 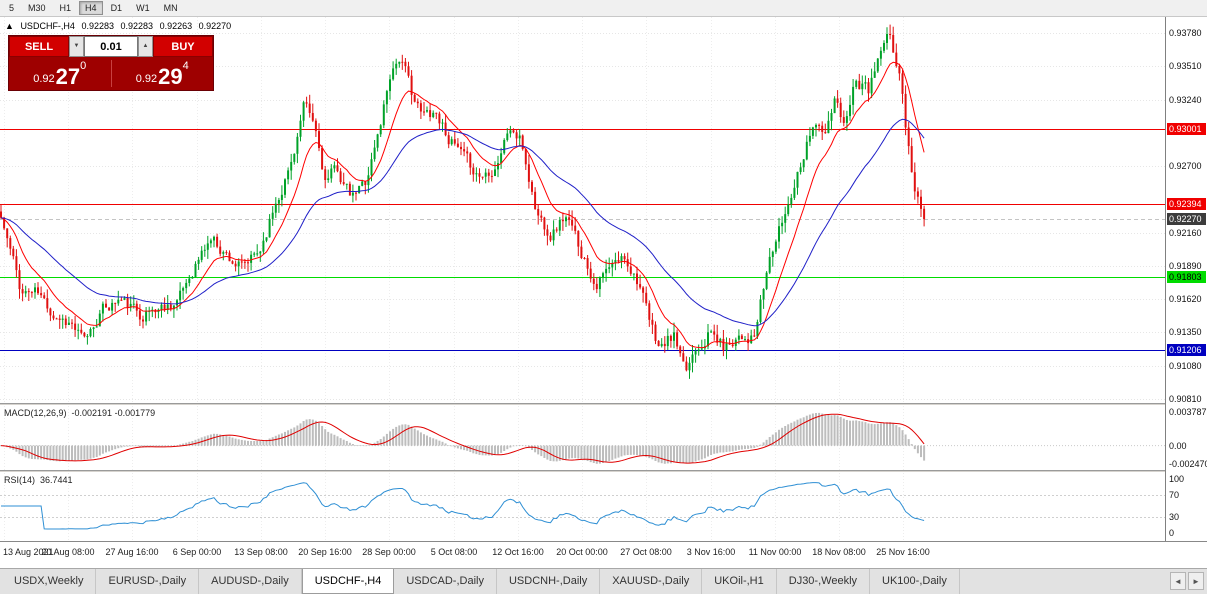 What do you see at coordinates (445, 581) in the screenshot?
I see `chart-tab-usdcad-daily: USDCAD-,Daily` at bounding box center [445, 581].